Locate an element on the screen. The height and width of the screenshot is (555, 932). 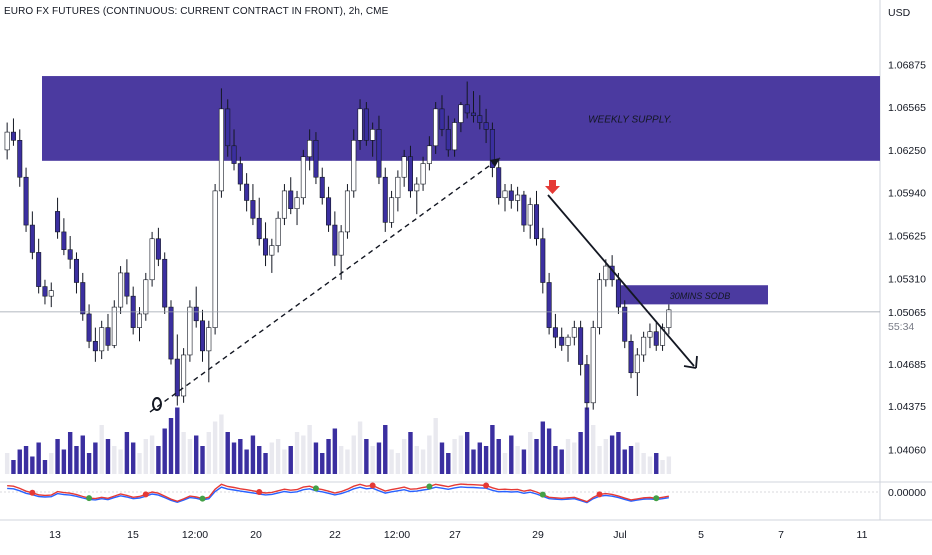
red-down-marker is located at coordinates (552, 187).